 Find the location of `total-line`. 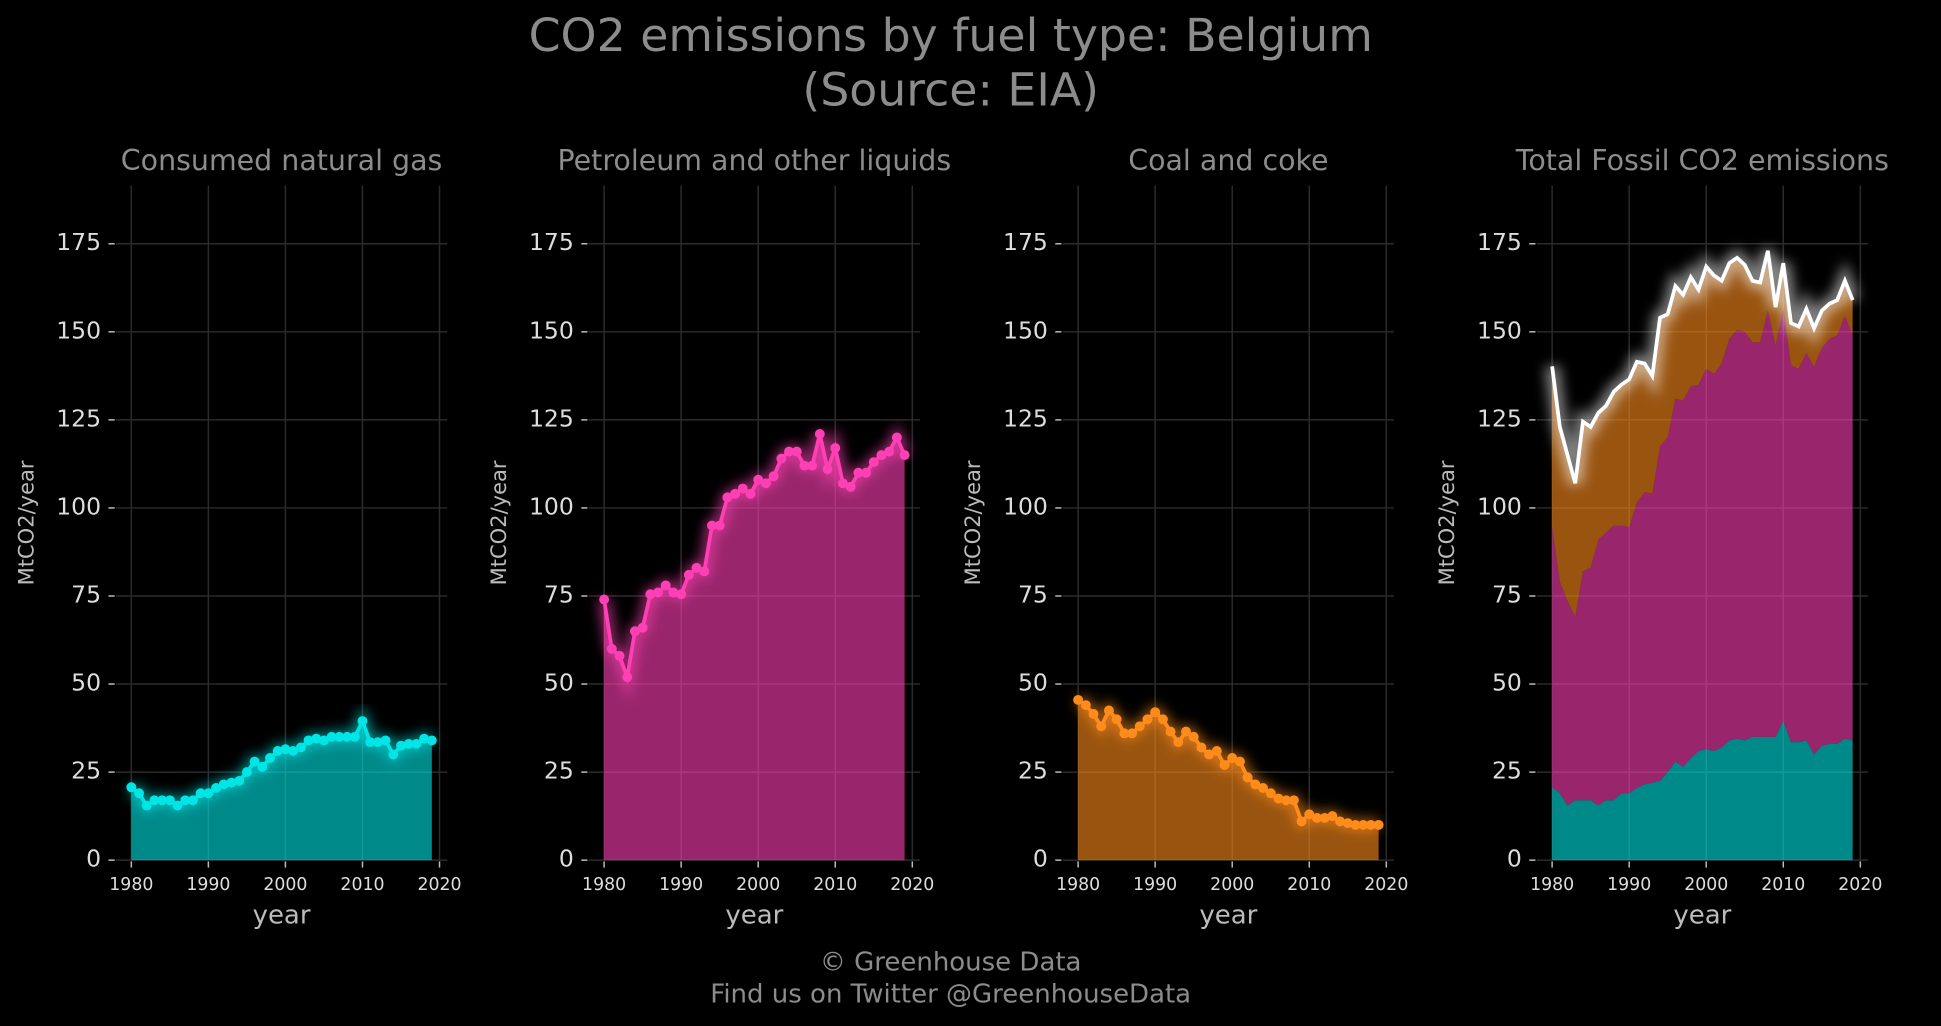

total-line is located at coordinates (1702, 367).